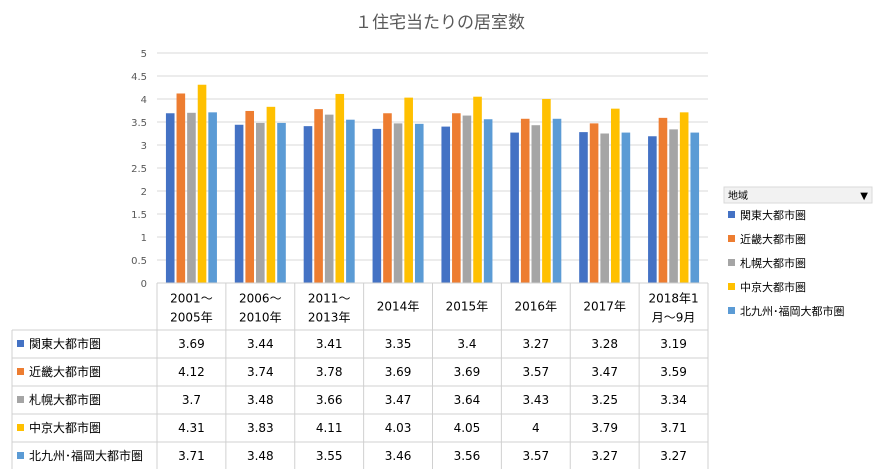  What do you see at coordinates (260, 372) in the screenshot?
I see `table-cell: 3.74` at bounding box center [260, 372].